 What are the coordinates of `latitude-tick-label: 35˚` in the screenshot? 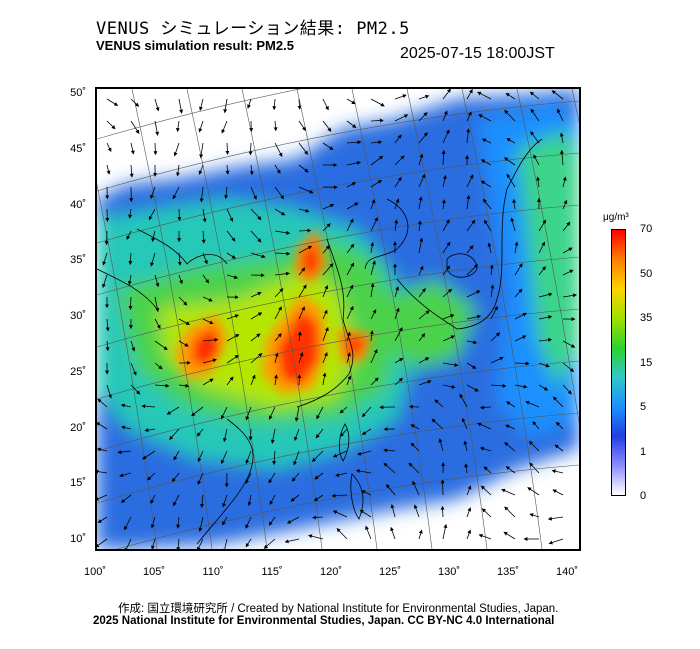 It's located at (78, 260).